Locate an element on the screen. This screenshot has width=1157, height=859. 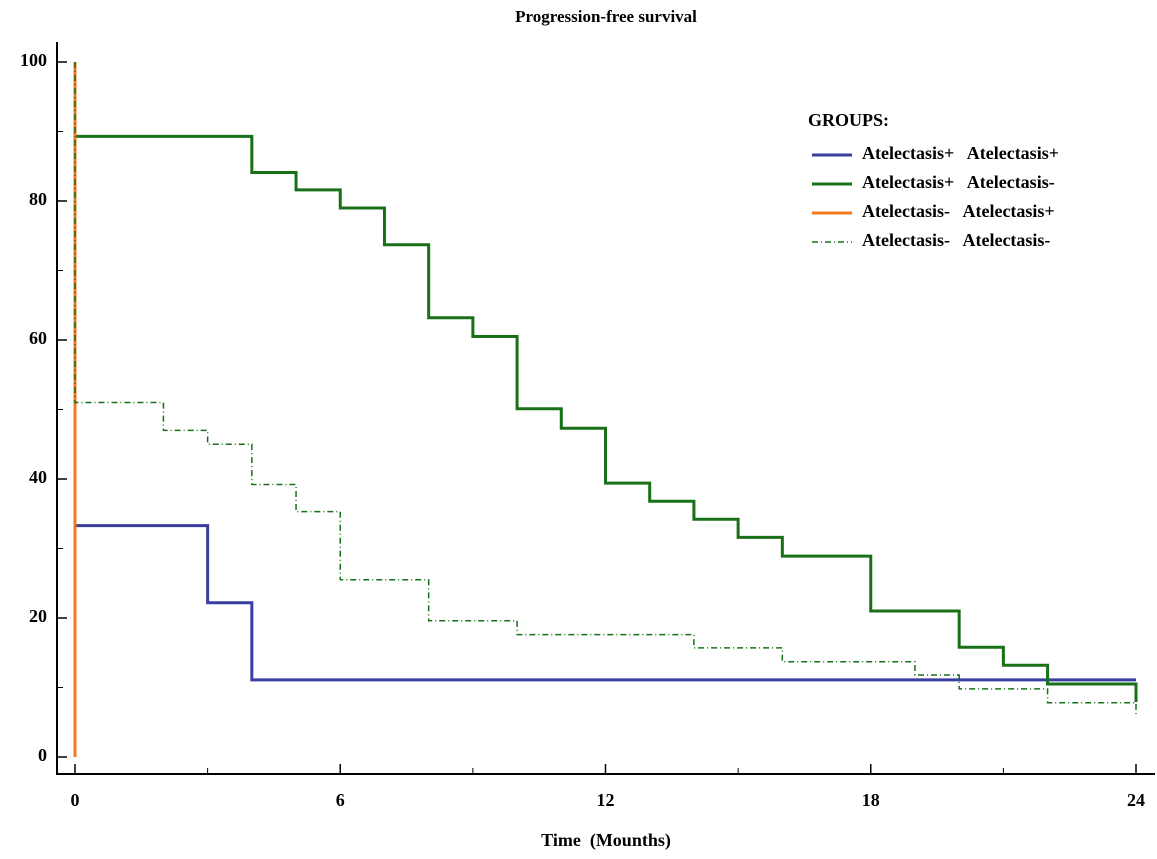
legend-label: Atelectasis- Atelectasis+ is located at coordinates (958, 211).